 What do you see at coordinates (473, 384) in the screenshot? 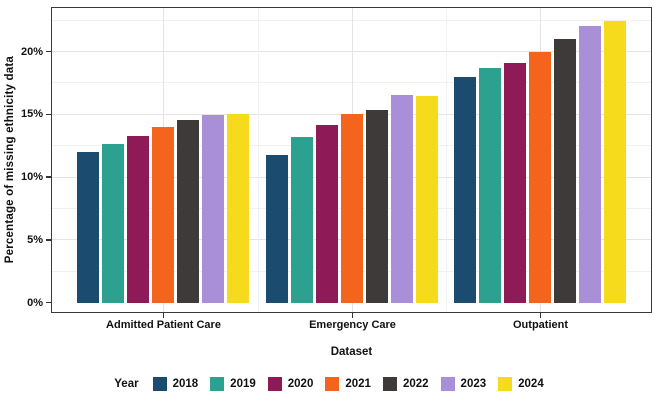
I see `legend-item-label: 2023` at bounding box center [473, 384].